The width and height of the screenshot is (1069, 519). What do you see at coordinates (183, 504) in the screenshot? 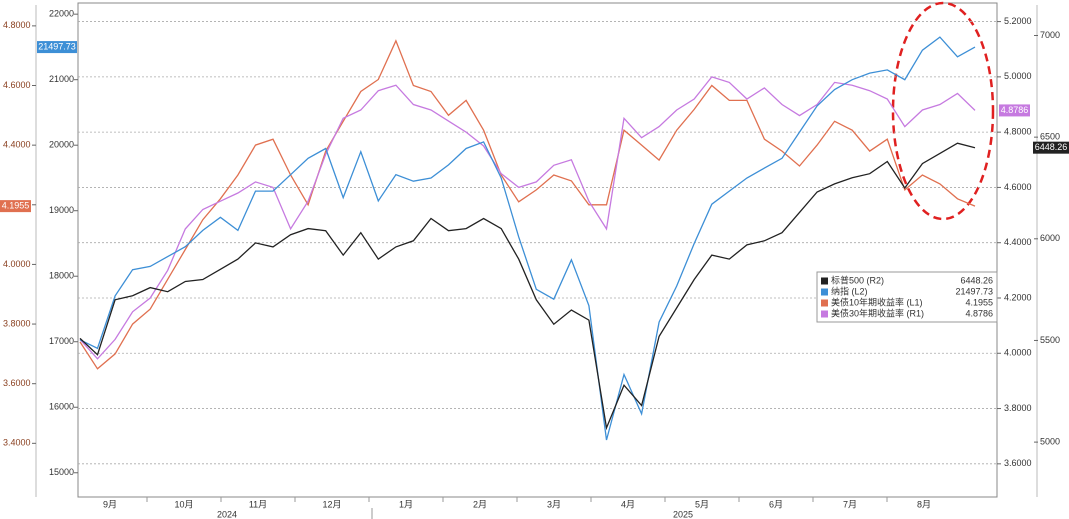
I see `x-tick-label: 10月` at bounding box center [183, 504].